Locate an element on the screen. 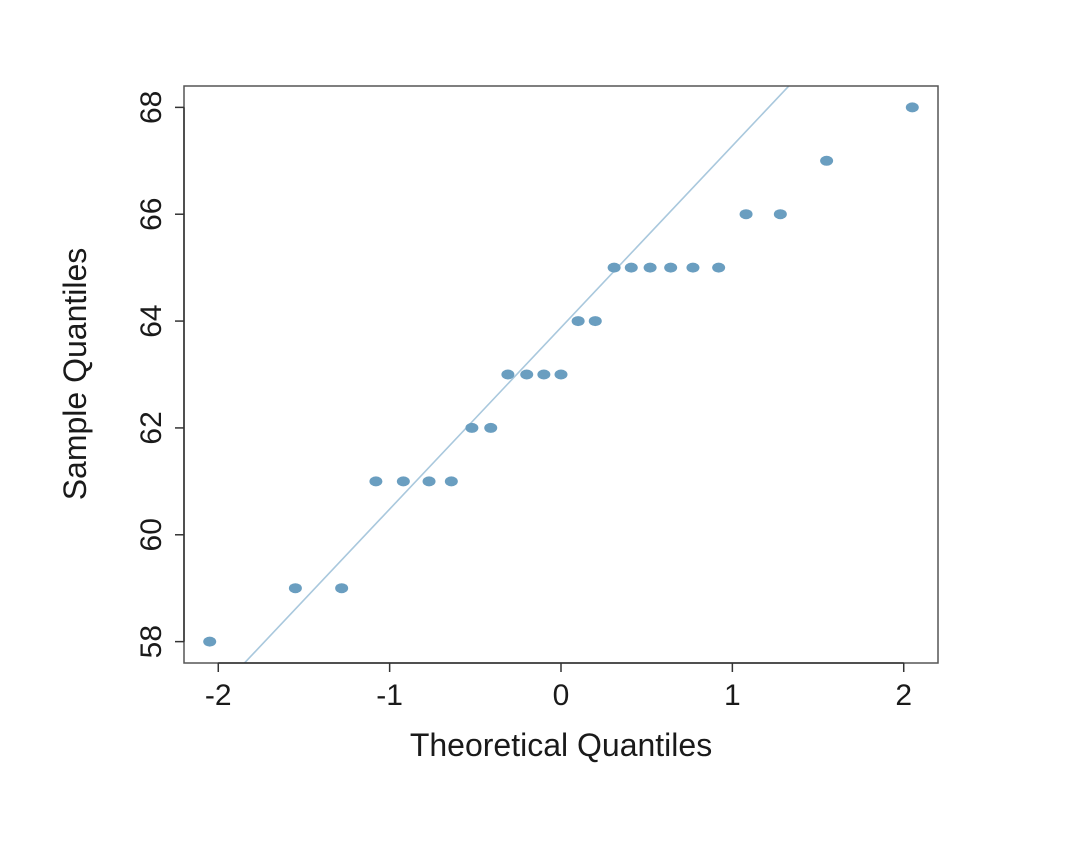 The image size is (1086, 846). x-tick-label: 2 is located at coordinates (903, 695).